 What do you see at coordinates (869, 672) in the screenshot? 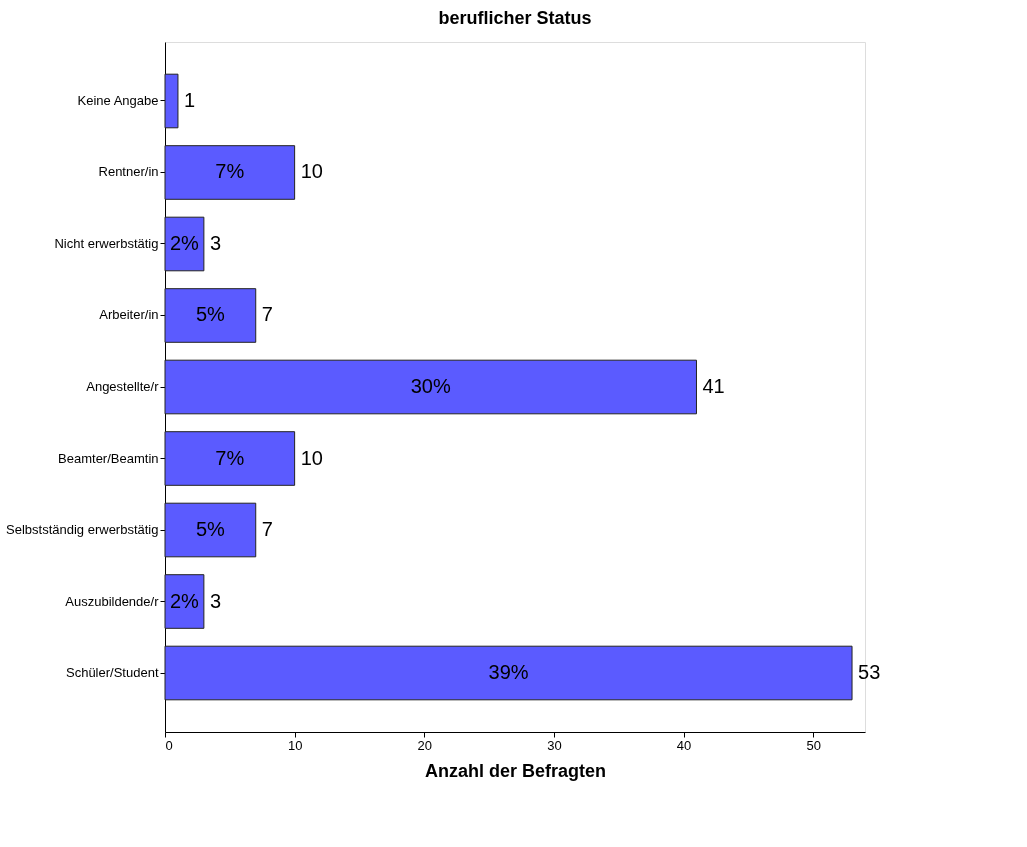
I see `data-label: 53` at bounding box center [869, 672].